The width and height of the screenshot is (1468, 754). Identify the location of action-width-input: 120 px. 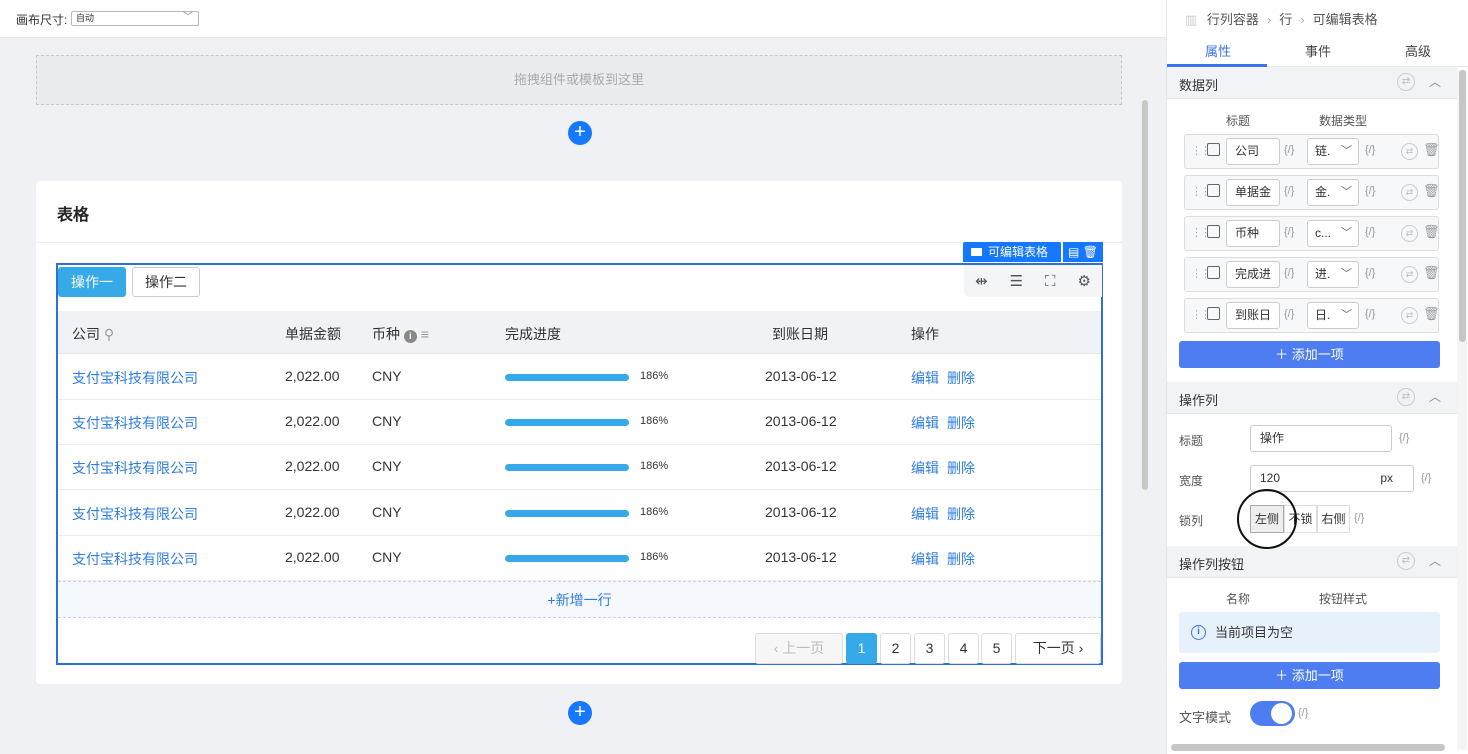
(1332, 478).